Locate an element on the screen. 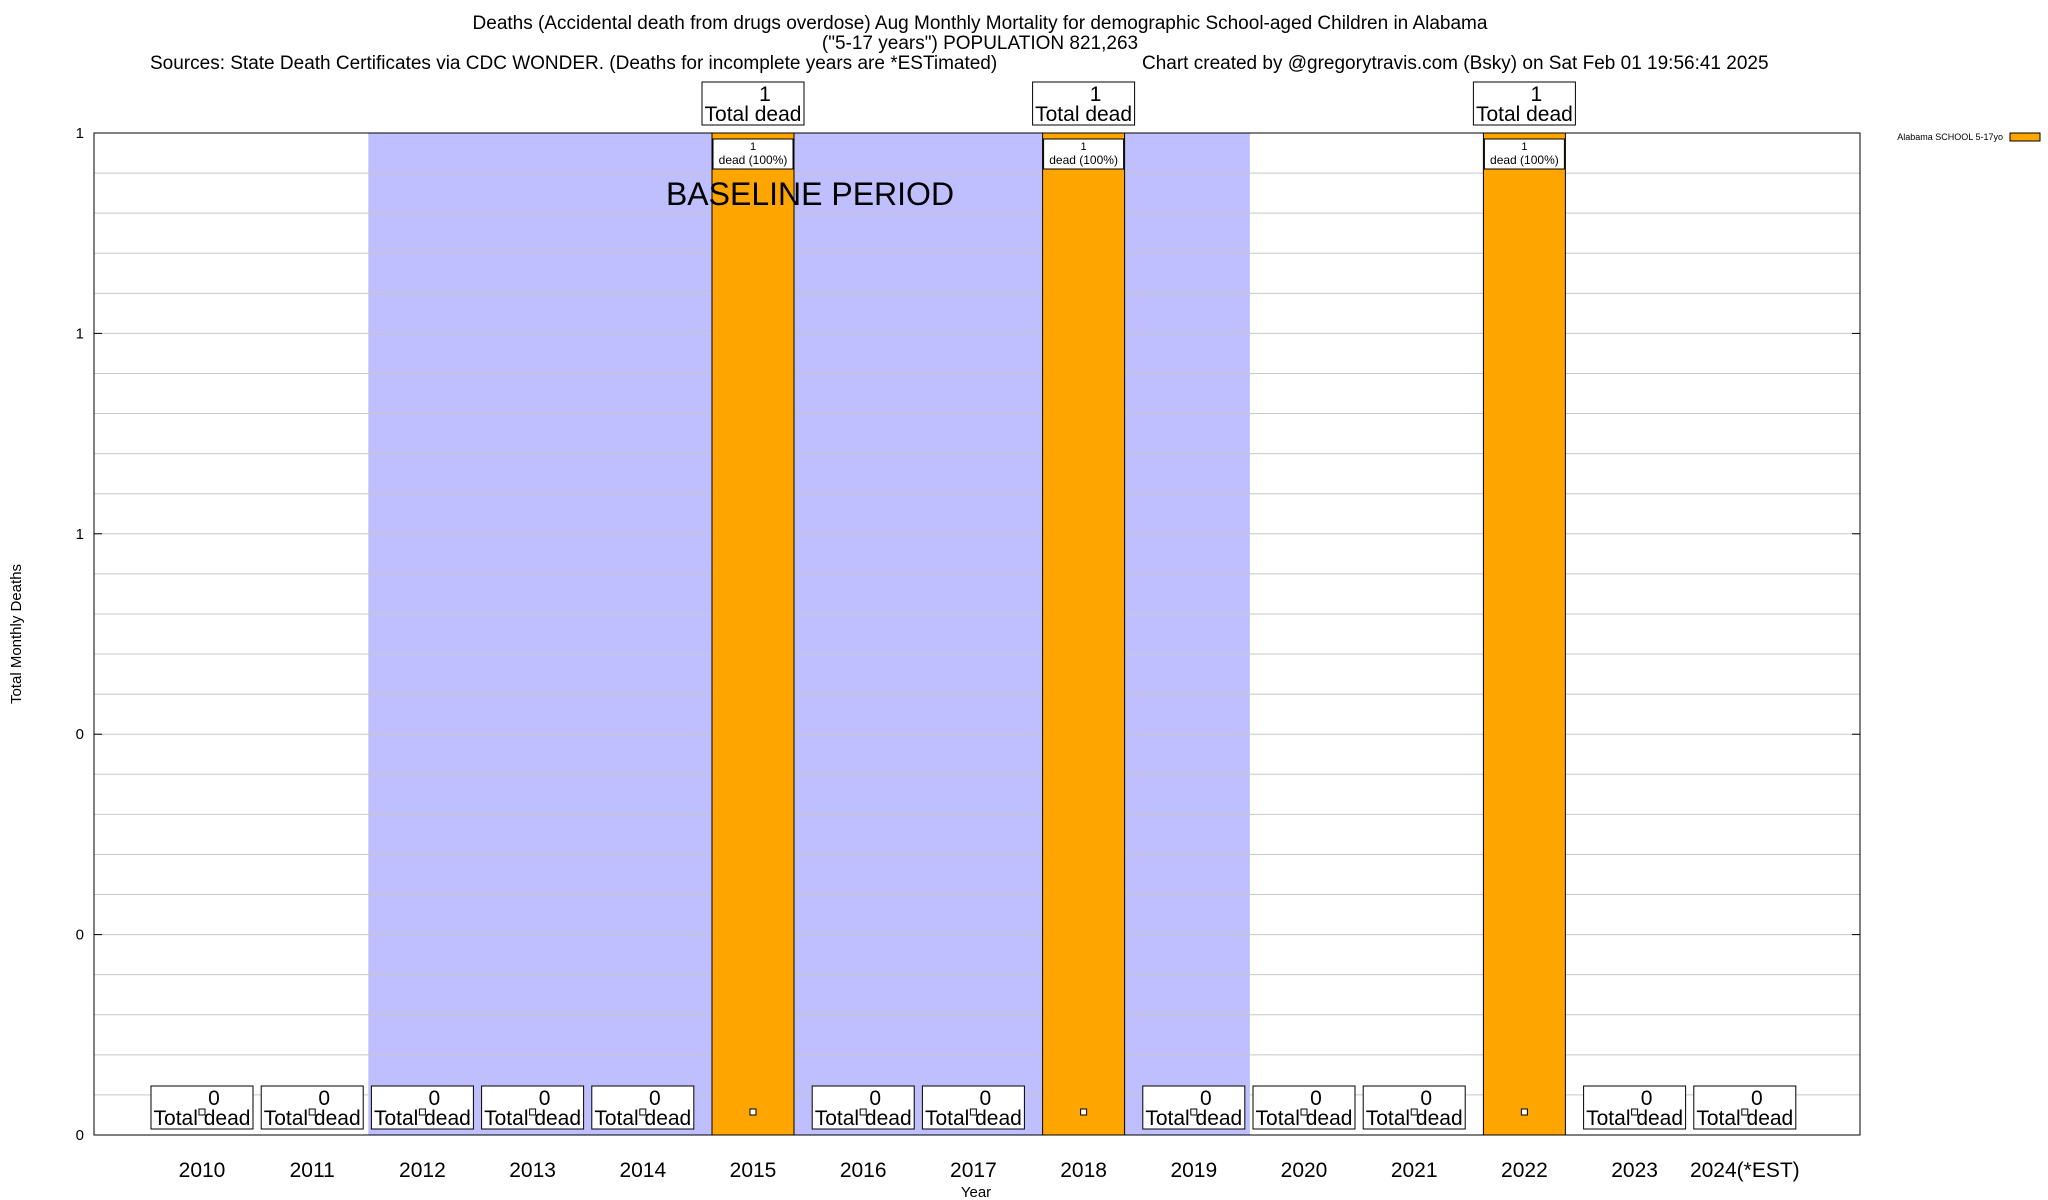 This screenshot has width=2048, height=1200. total-label-box-2011 is located at coordinates (312, 1107).